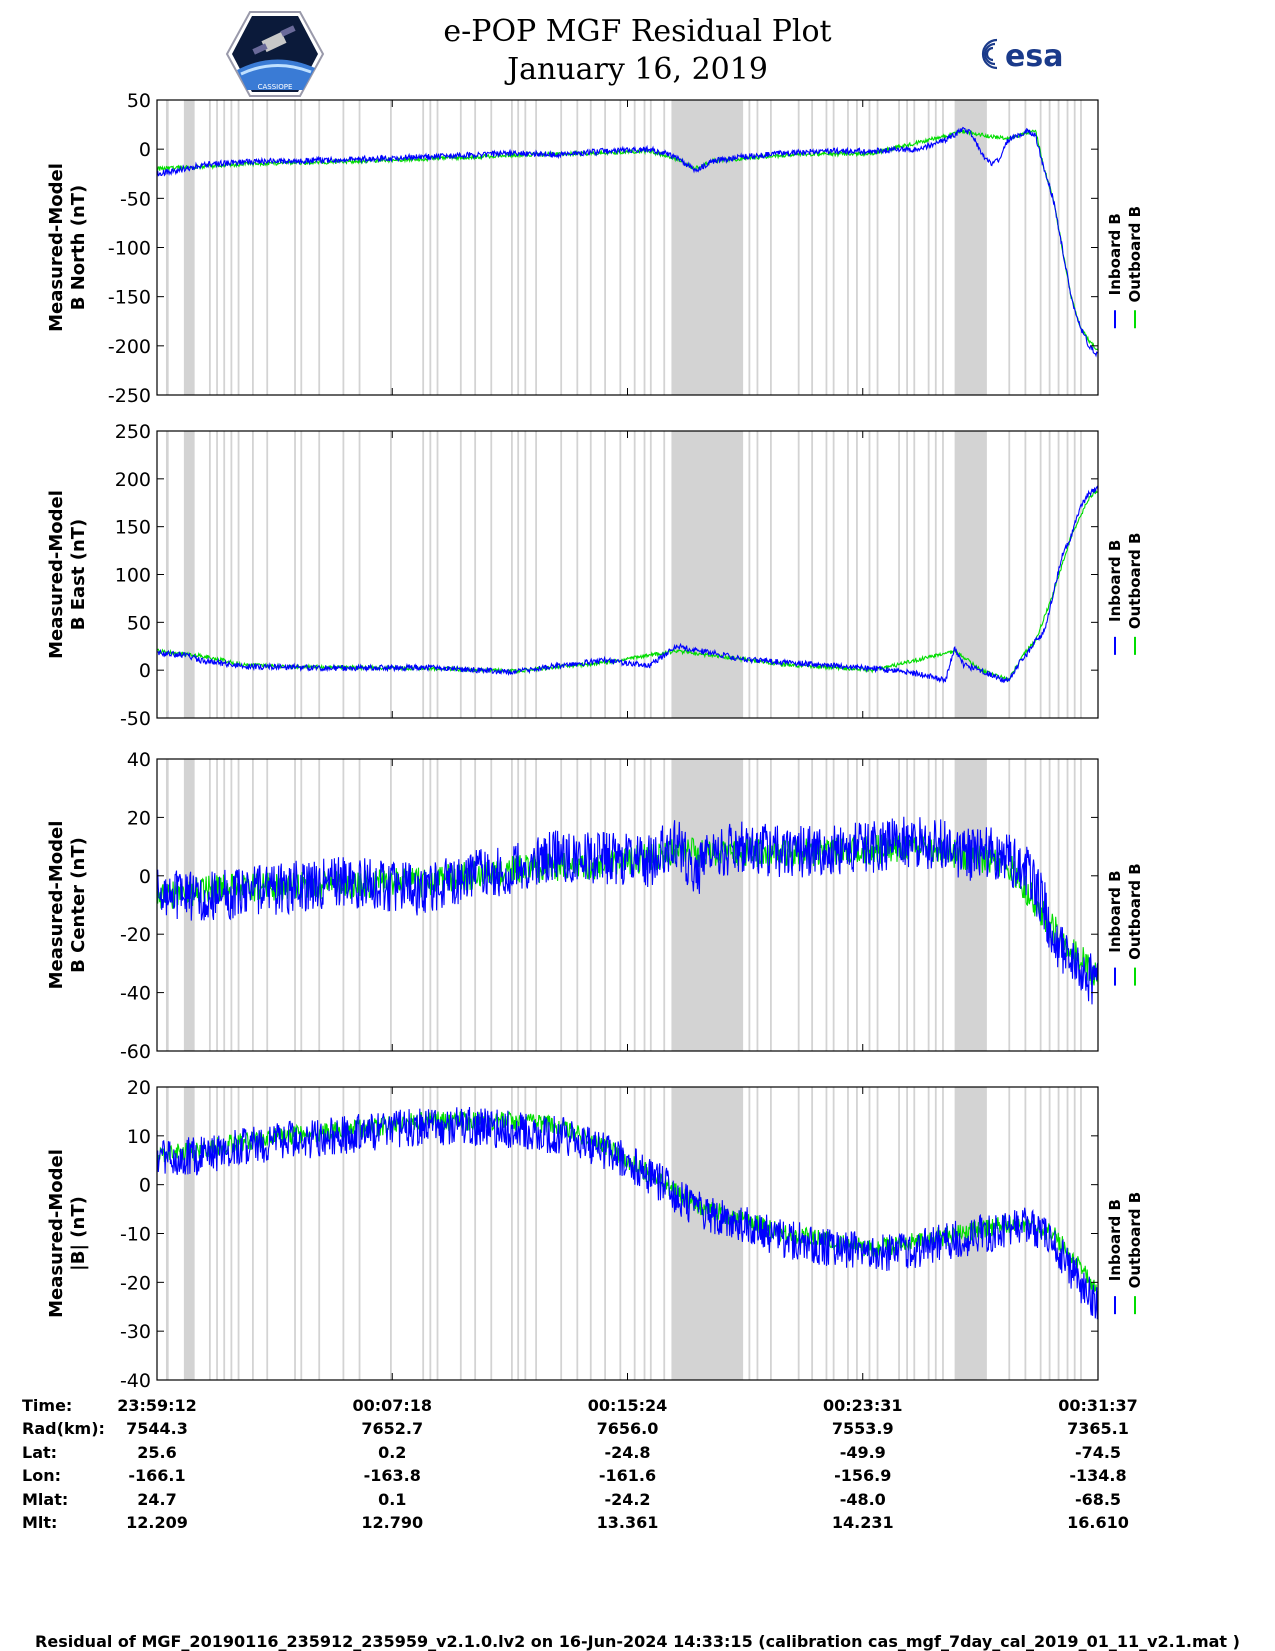 Image resolution: width=1275 pixels, height=1651 pixels. I want to click on outboard-series-line, so click(627, 239).